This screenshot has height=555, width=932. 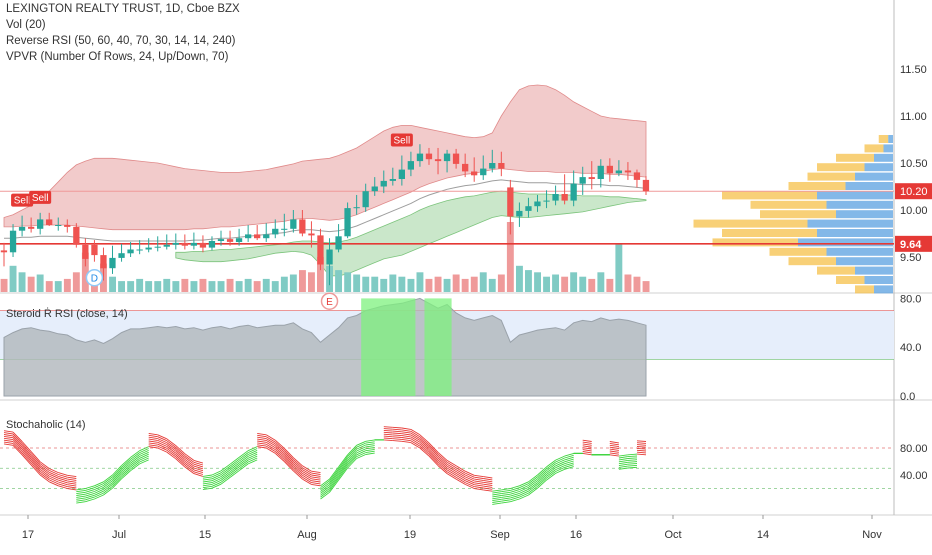 I want to click on legend-vpvr: VPVR (Number Of Rows, 24, Up/Down, 70), so click(x=117, y=57).